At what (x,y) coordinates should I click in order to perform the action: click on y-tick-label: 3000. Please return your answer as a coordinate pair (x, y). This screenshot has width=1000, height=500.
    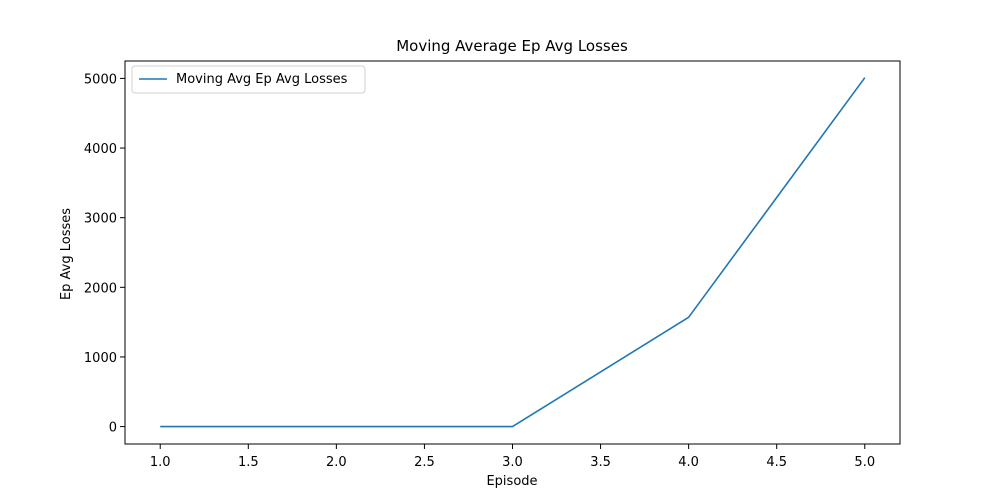
    Looking at the image, I should click on (100, 219).